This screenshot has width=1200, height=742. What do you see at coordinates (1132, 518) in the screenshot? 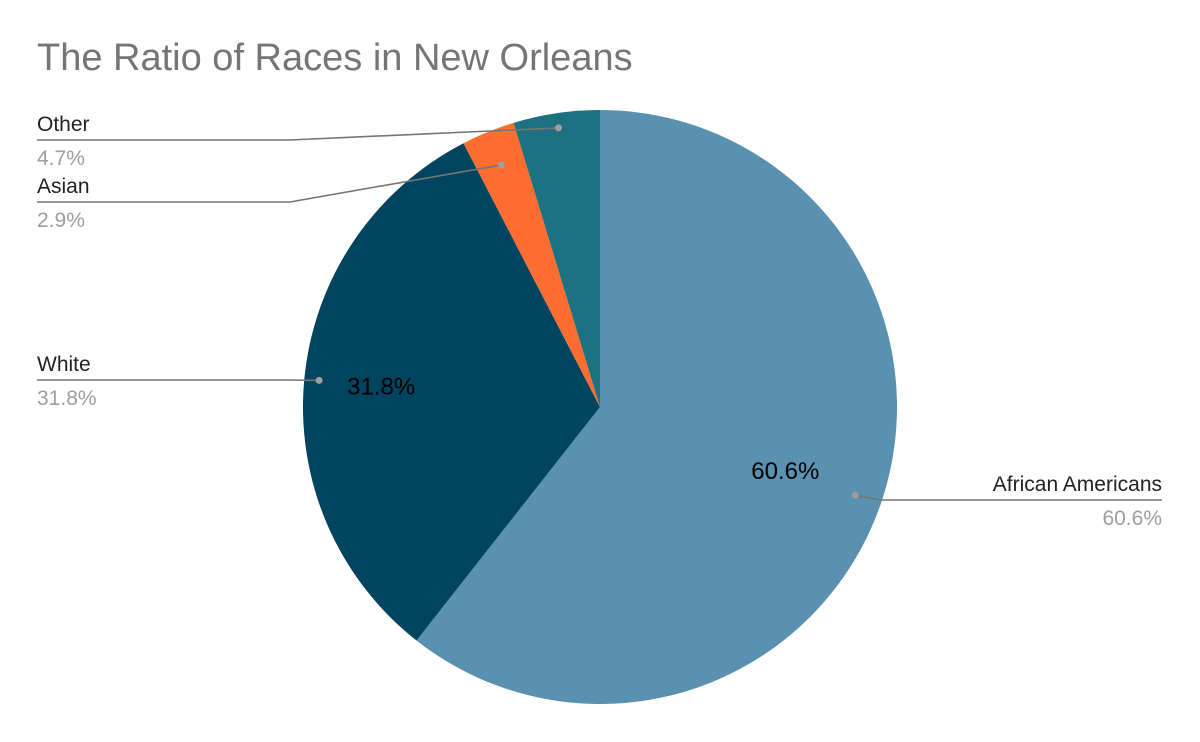
I see `percent-label-african-americans: 60.6%` at bounding box center [1132, 518].